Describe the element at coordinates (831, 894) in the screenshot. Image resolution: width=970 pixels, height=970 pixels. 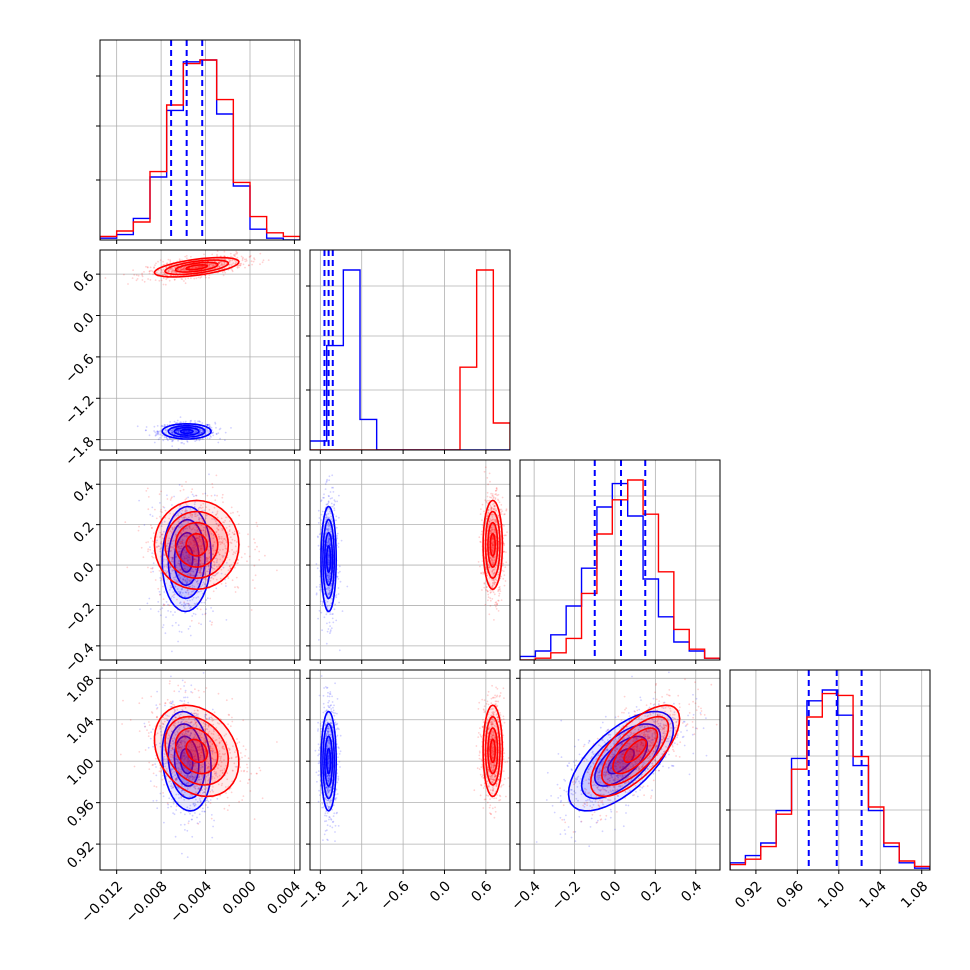
I see `x-tick-label: 1.00` at that location.